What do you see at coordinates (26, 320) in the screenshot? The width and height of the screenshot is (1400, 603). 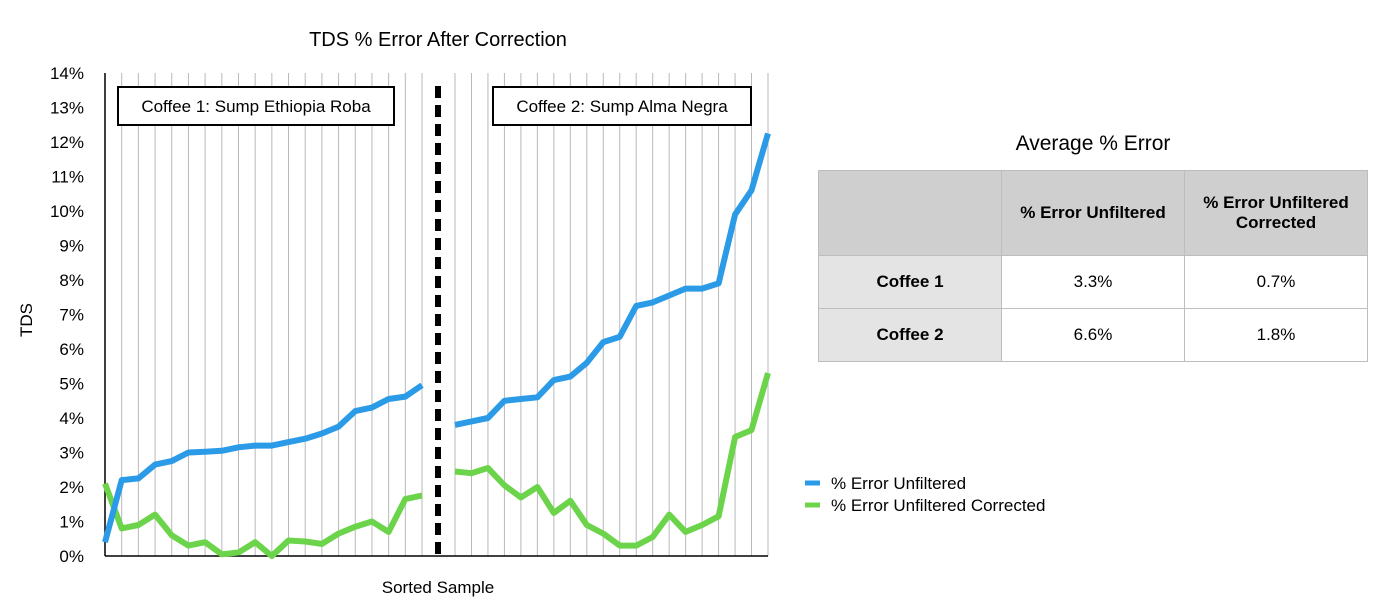 I see `y-axis-label: TDS` at bounding box center [26, 320].